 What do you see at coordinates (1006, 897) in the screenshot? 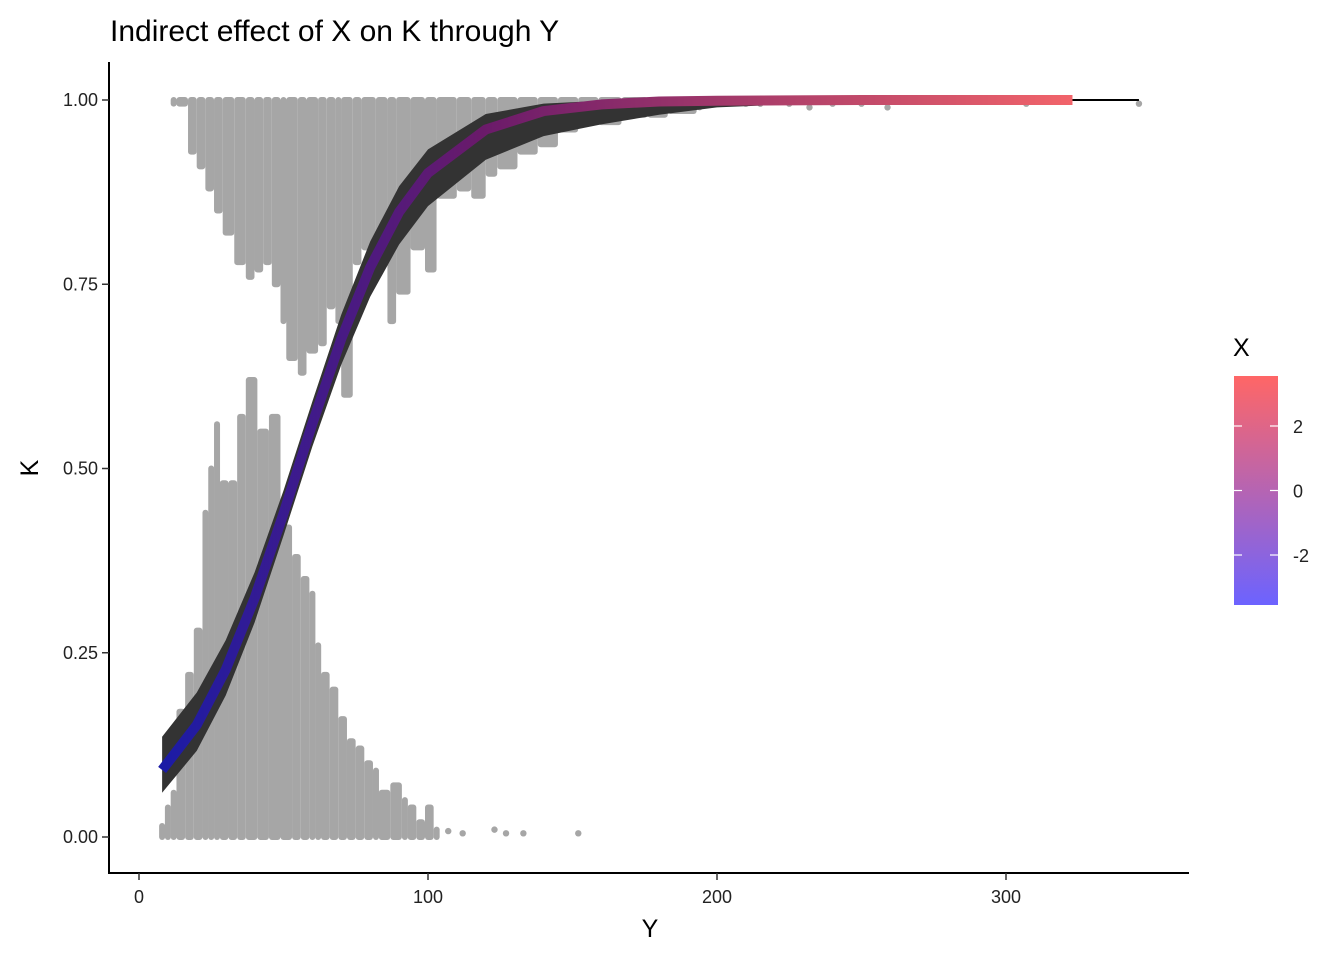
I see `x-tick-label: 300` at bounding box center [1006, 897].